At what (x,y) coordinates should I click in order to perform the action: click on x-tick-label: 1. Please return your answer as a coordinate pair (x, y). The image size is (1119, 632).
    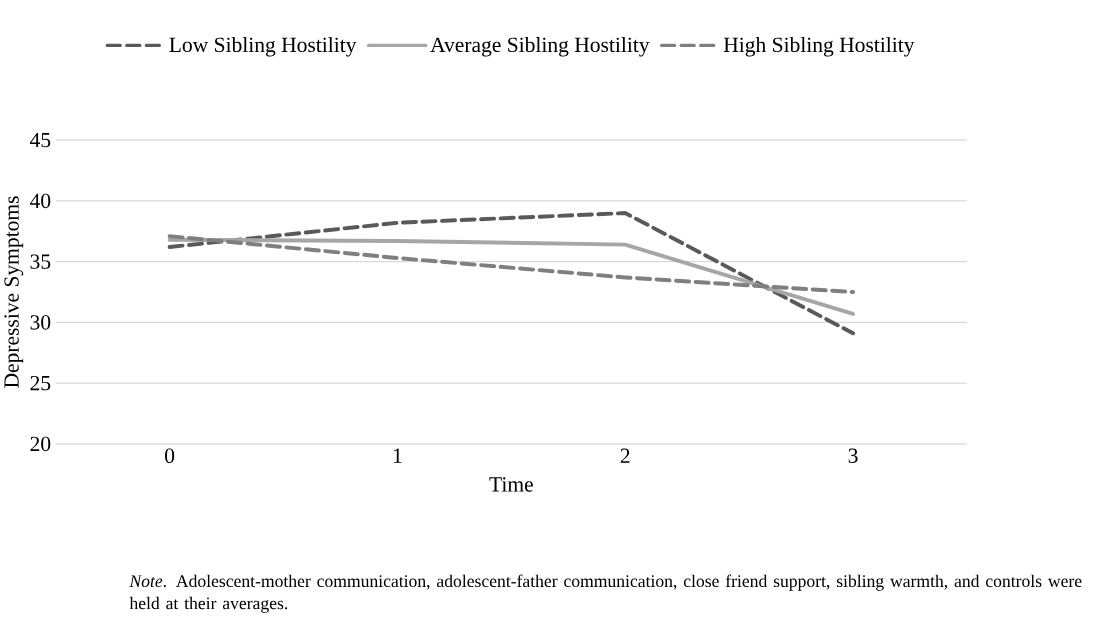
    Looking at the image, I should click on (397, 455).